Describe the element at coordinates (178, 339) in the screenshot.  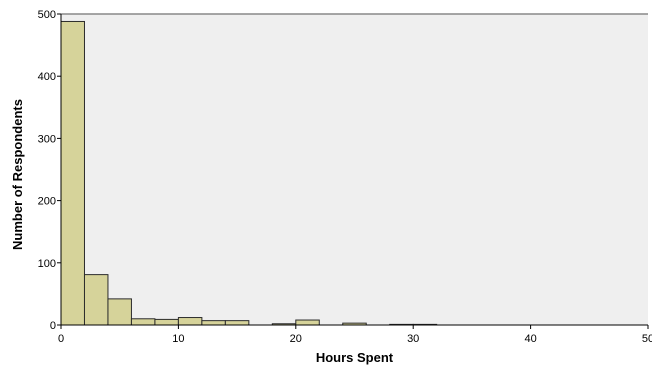
I see `x-tick-label: 10` at that location.